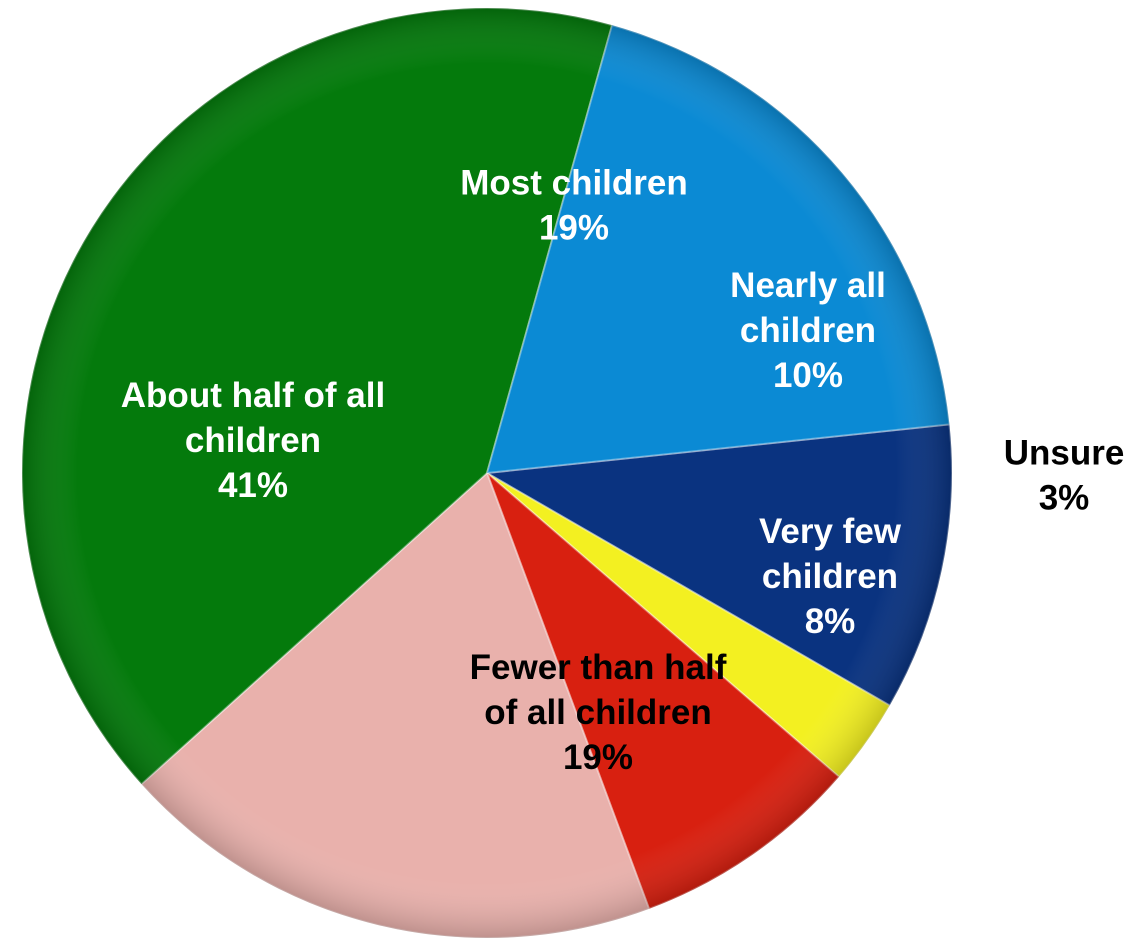 This screenshot has height=942, width=1141. What do you see at coordinates (574, 183) in the screenshot?
I see `pie-category-label-5-0: Most children` at bounding box center [574, 183].